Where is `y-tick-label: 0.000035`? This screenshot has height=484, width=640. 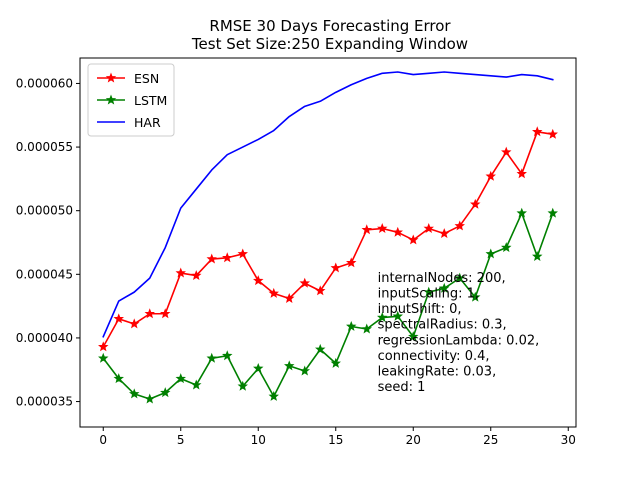 y-tick-label: 0.000035 is located at coordinates (44, 402).